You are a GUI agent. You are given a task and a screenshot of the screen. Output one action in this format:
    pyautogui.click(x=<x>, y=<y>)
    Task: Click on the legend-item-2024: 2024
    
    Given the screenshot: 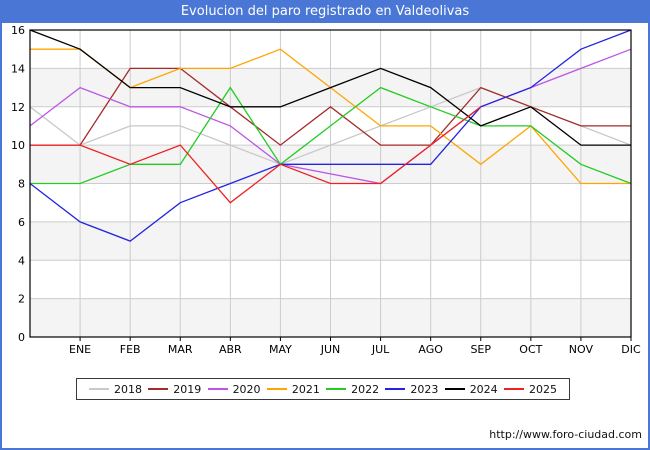 What is the action you would take?
    pyautogui.click(x=471, y=389)
    